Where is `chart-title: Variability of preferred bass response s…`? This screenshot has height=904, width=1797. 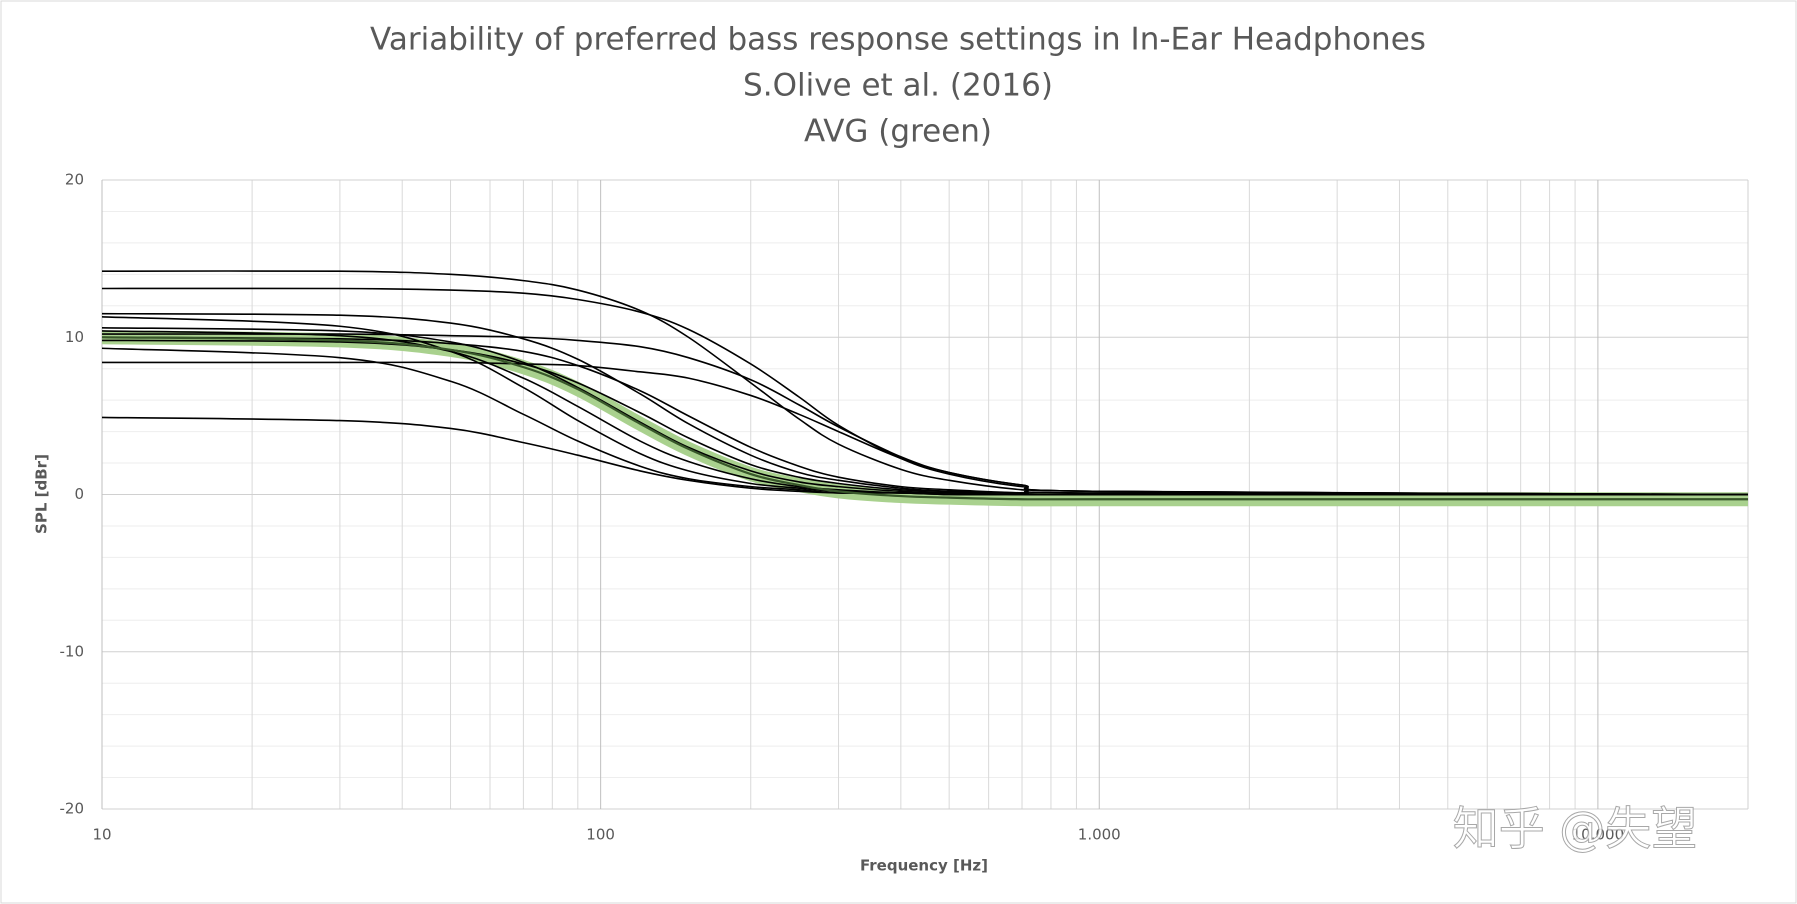 chart-title: Variability of preferred bass response s… is located at coordinates (898, 40).